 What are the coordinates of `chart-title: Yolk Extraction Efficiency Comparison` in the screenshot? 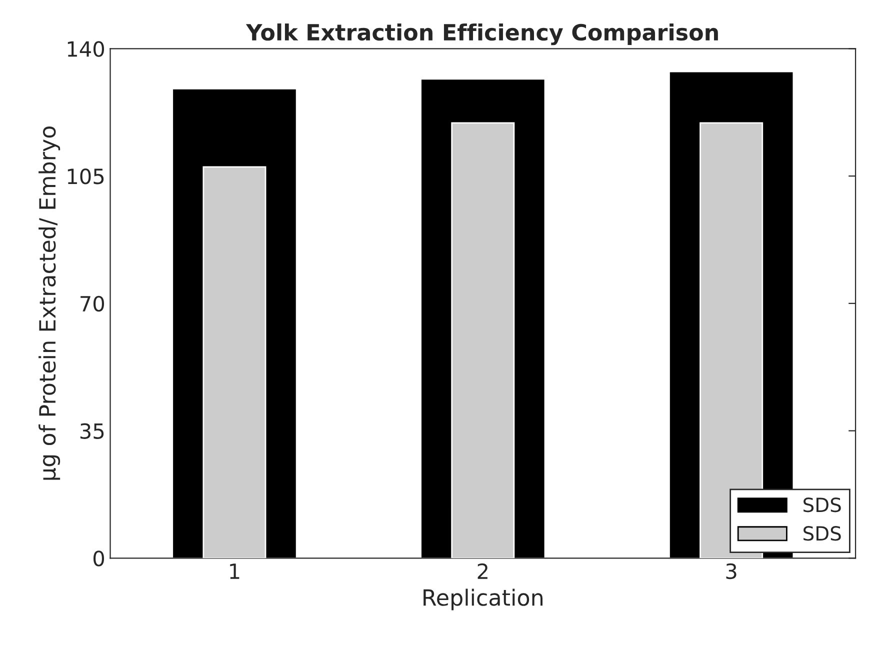 It's located at (482, 34).